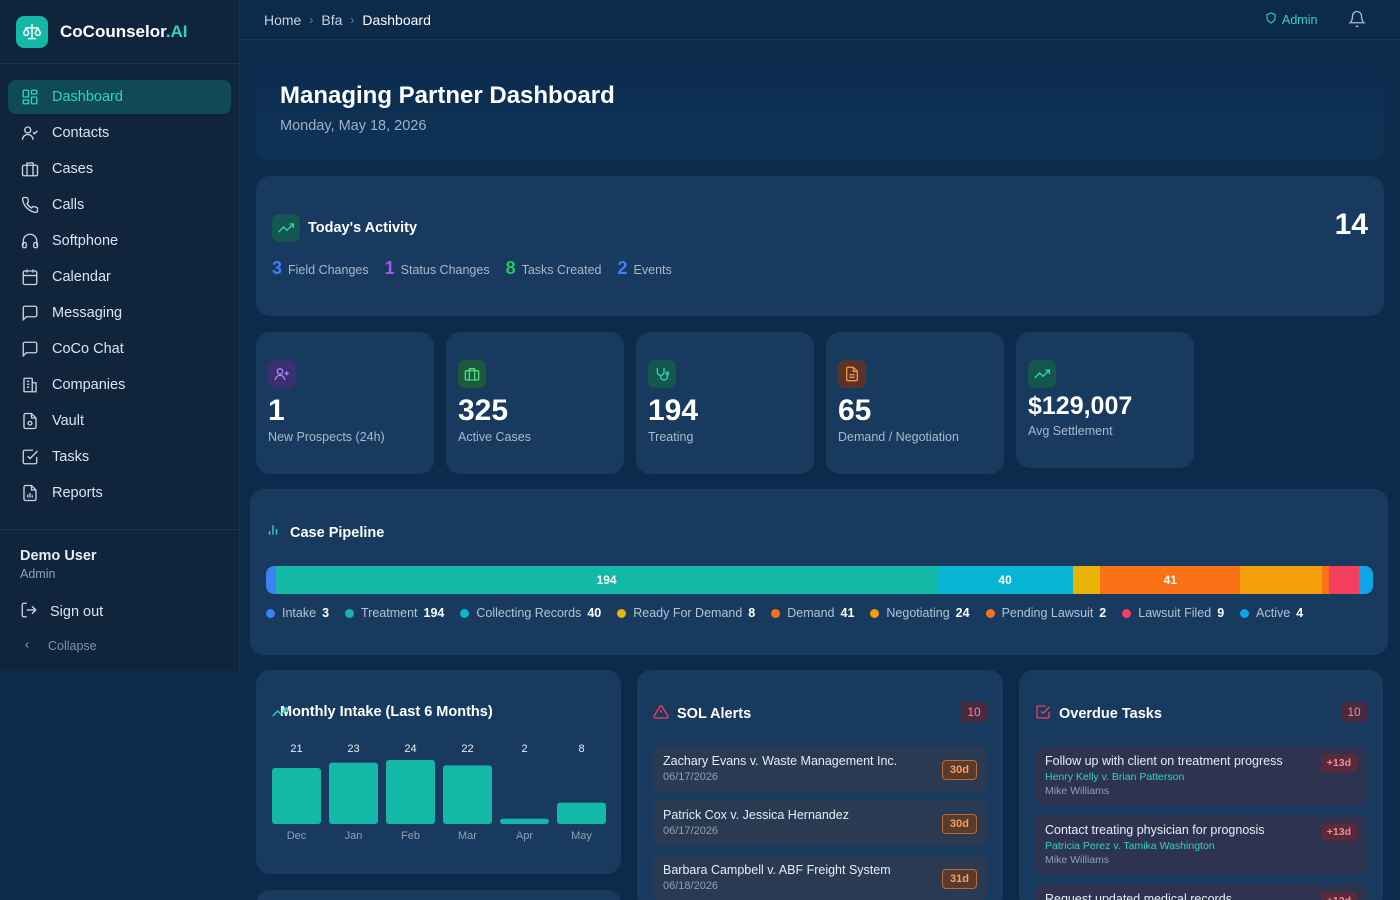  I want to click on stat-value: 325, so click(483, 410).